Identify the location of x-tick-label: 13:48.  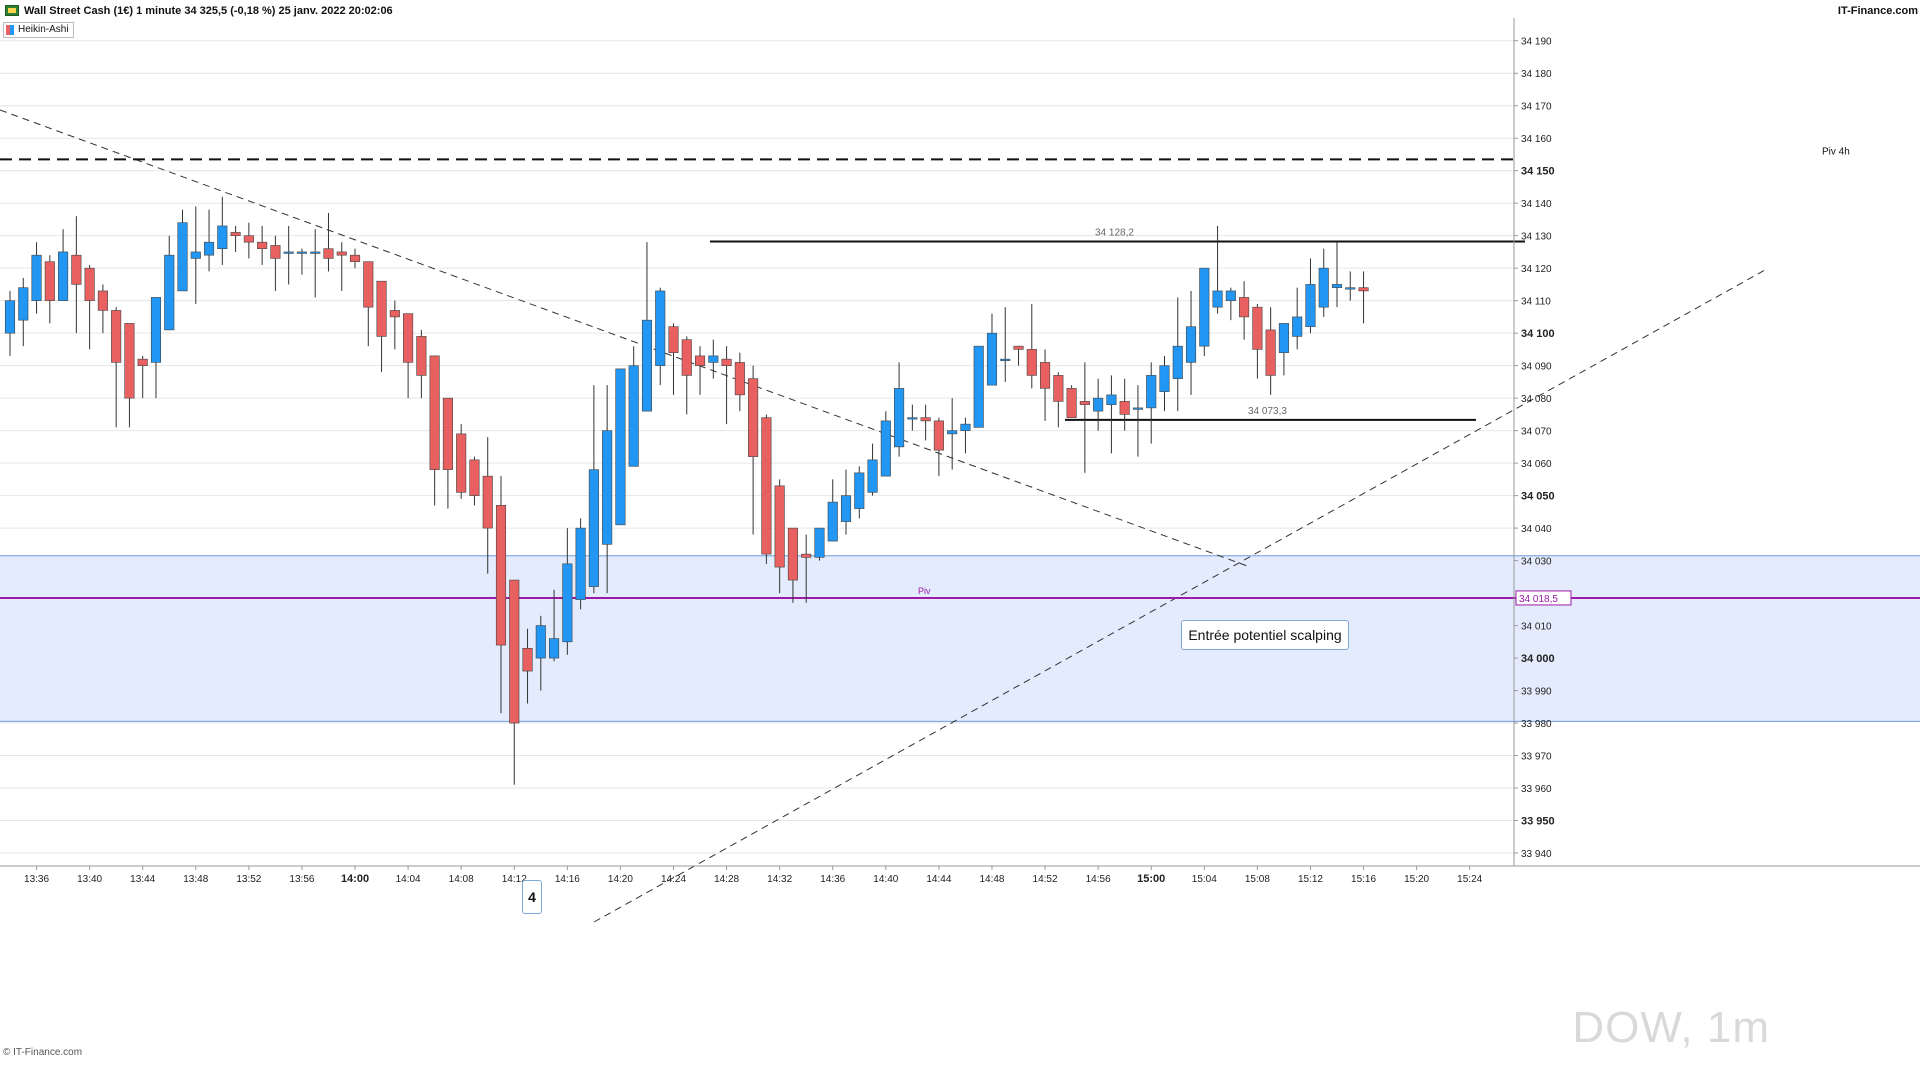
(195, 879).